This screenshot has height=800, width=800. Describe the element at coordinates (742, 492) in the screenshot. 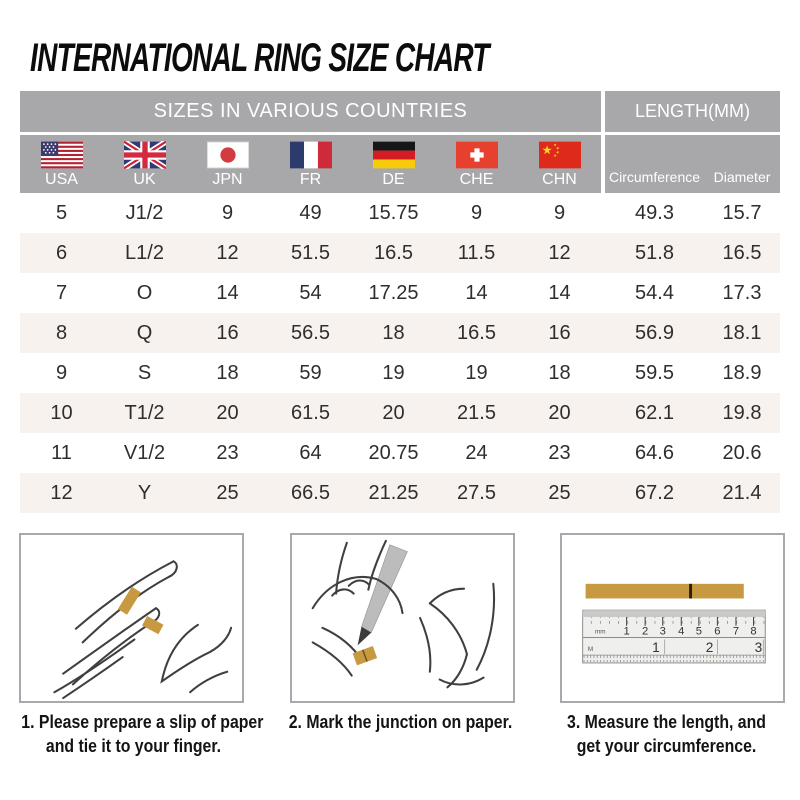

I see `cell-diameter: 21.4` at that location.